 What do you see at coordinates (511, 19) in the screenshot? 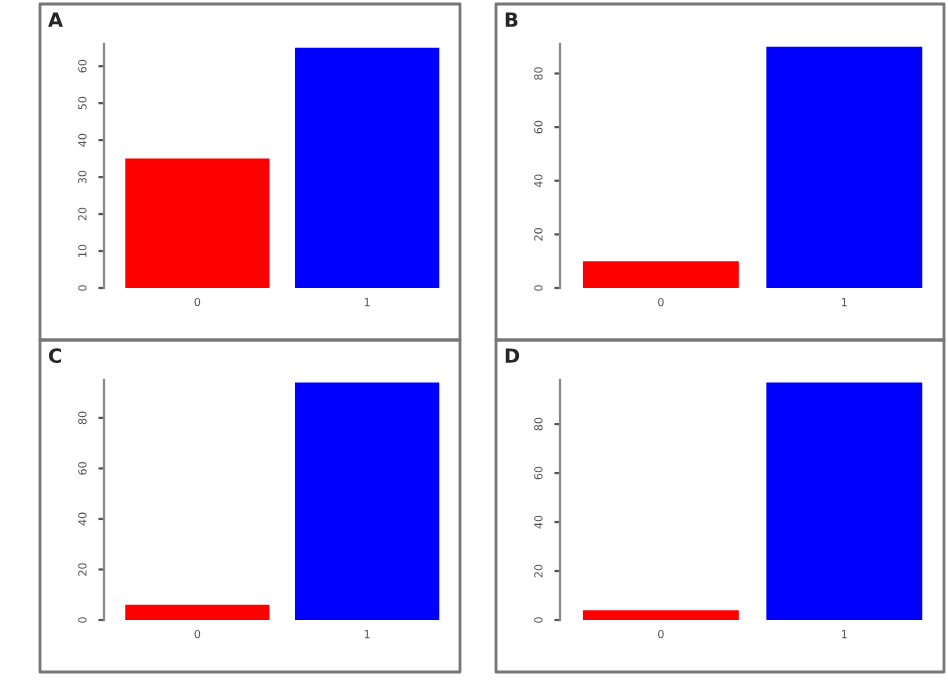
I see `chart-title: B` at bounding box center [511, 19].